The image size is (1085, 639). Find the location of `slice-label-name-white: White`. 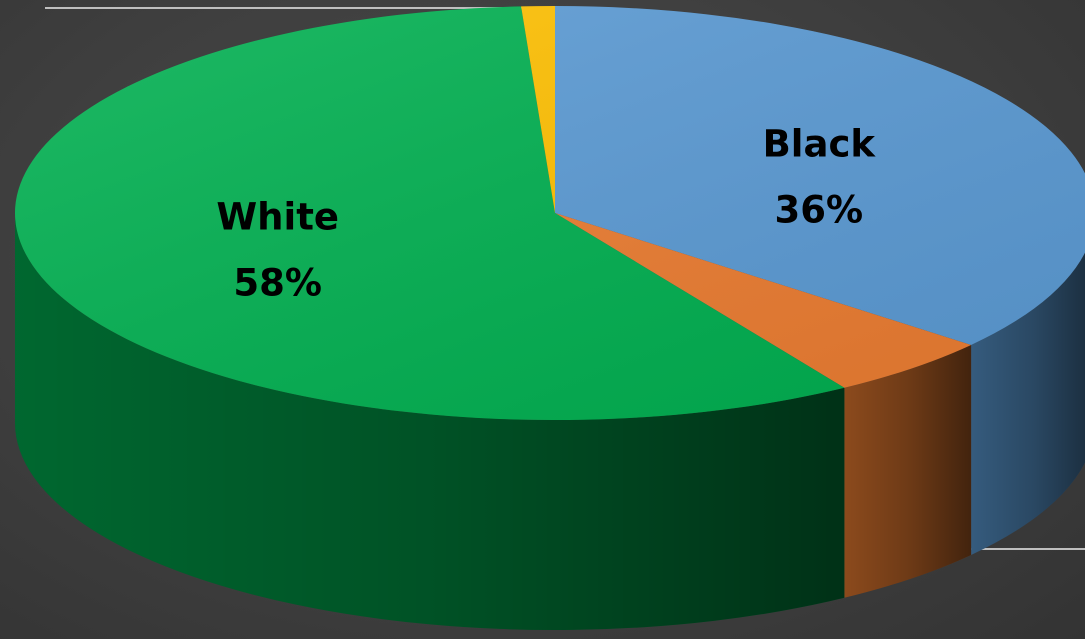

slice-label-name-white: White is located at coordinates (277, 217).